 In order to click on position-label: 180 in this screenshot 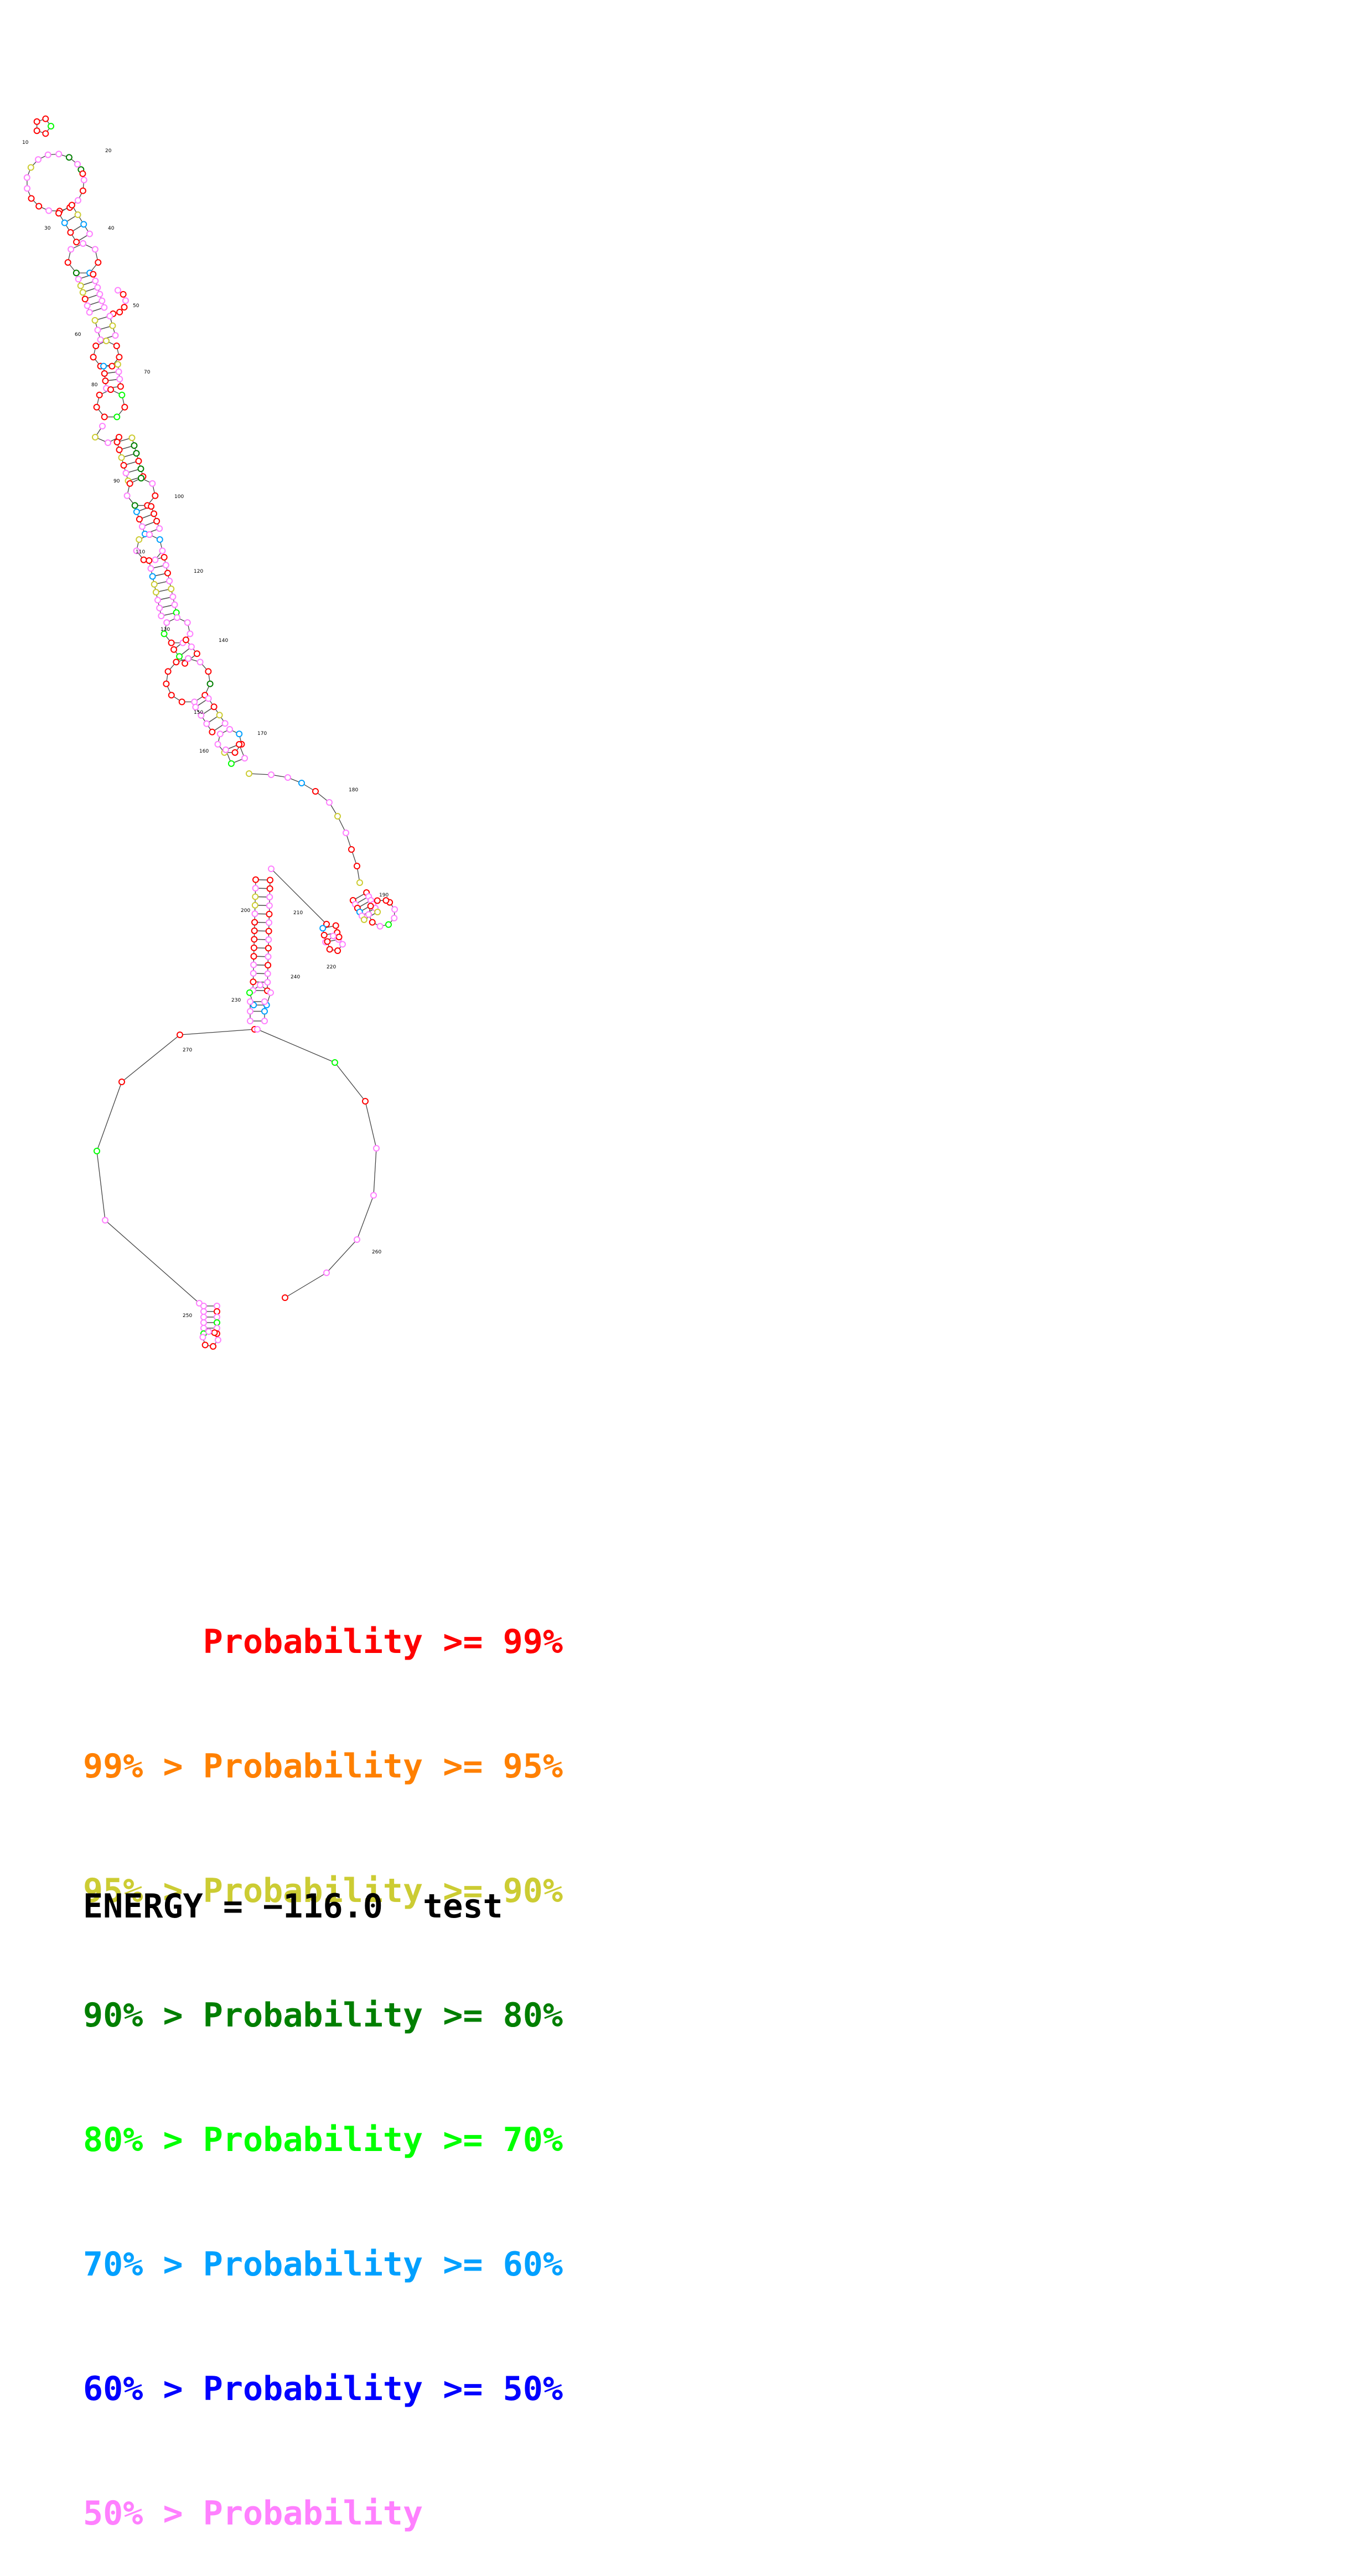, I will do `click(353, 790)`.